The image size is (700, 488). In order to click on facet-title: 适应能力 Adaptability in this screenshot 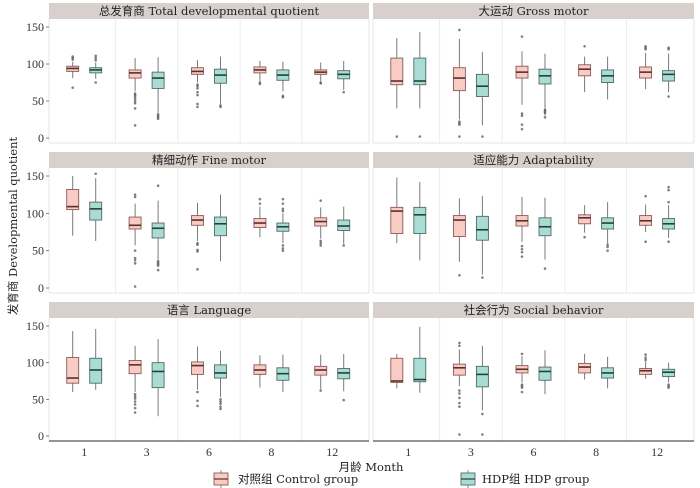, I will do `click(533, 160)`.